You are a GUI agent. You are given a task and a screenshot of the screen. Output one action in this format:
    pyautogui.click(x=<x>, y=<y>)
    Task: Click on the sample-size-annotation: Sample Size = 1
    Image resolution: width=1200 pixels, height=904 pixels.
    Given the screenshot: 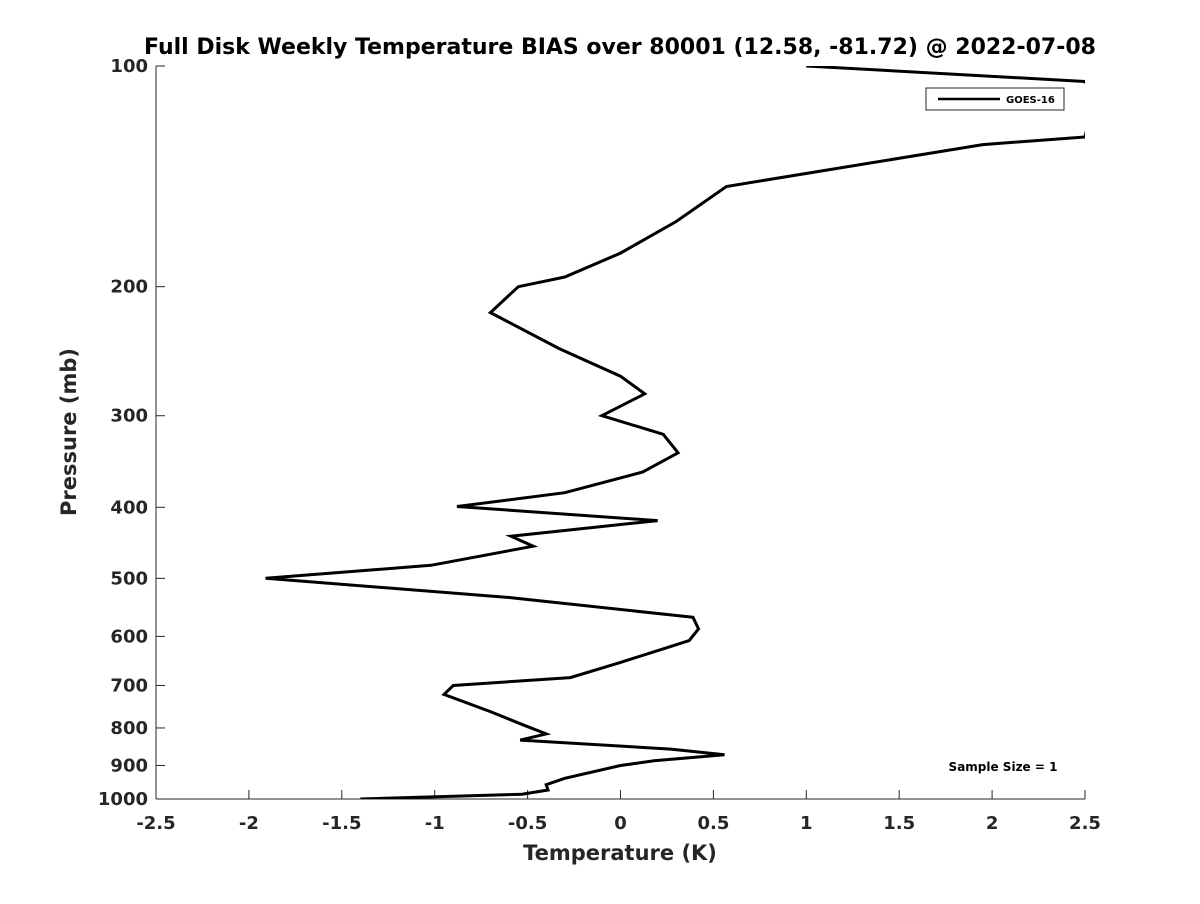 What is the action you would take?
    pyautogui.click(x=1003, y=767)
    